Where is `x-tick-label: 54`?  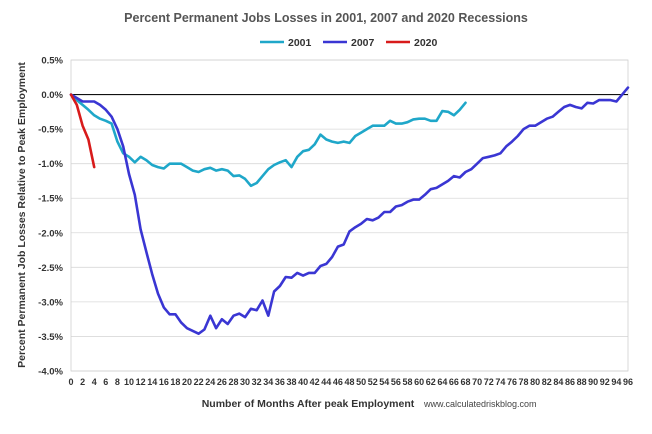
x-tick-label: 54 is located at coordinates (384, 382).